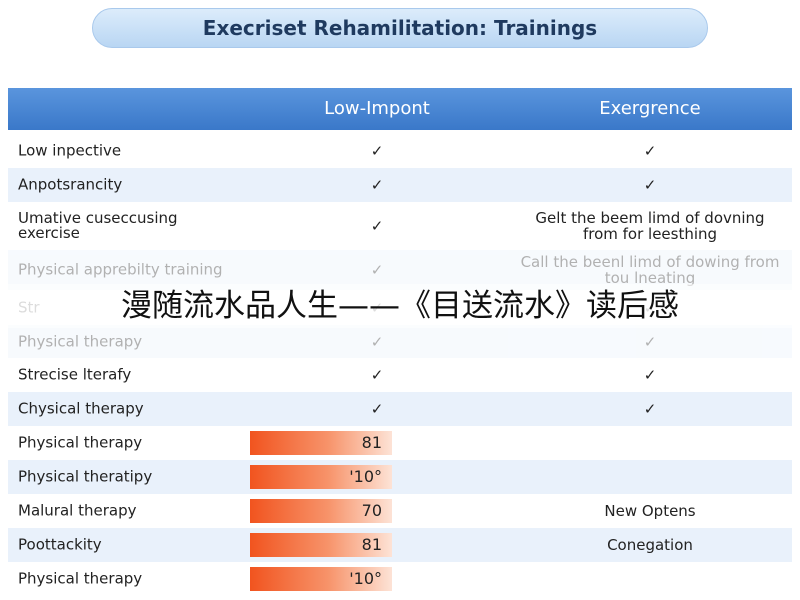 The width and height of the screenshot is (800, 600). What do you see at coordinates (120, 269) in the screenshot?
I see `row-label: Physical apprebilty training` at bounding box center [120, 269].